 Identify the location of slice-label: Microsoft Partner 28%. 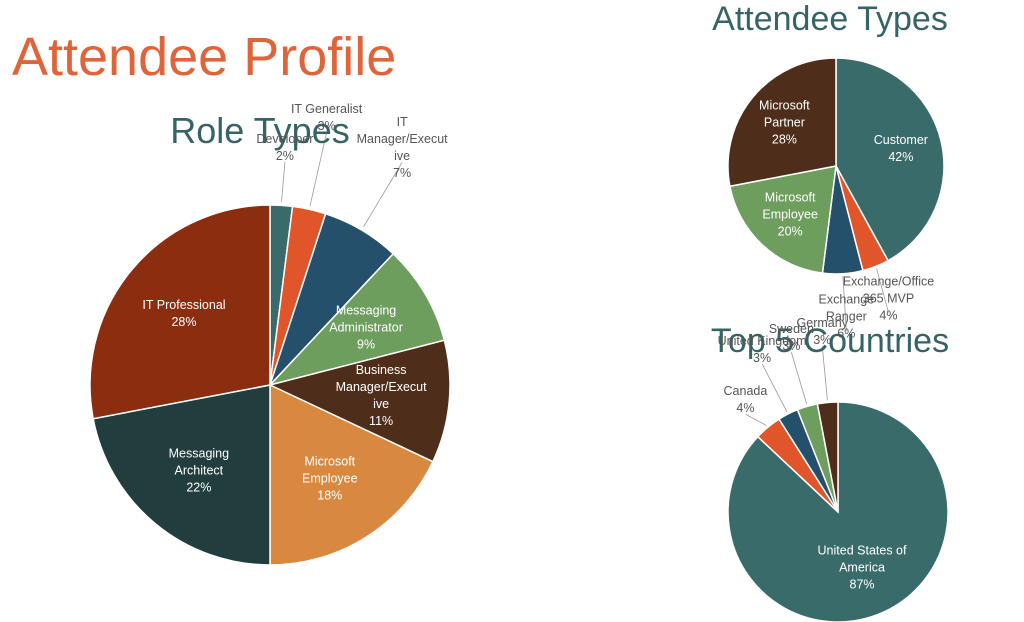
(784, 123).